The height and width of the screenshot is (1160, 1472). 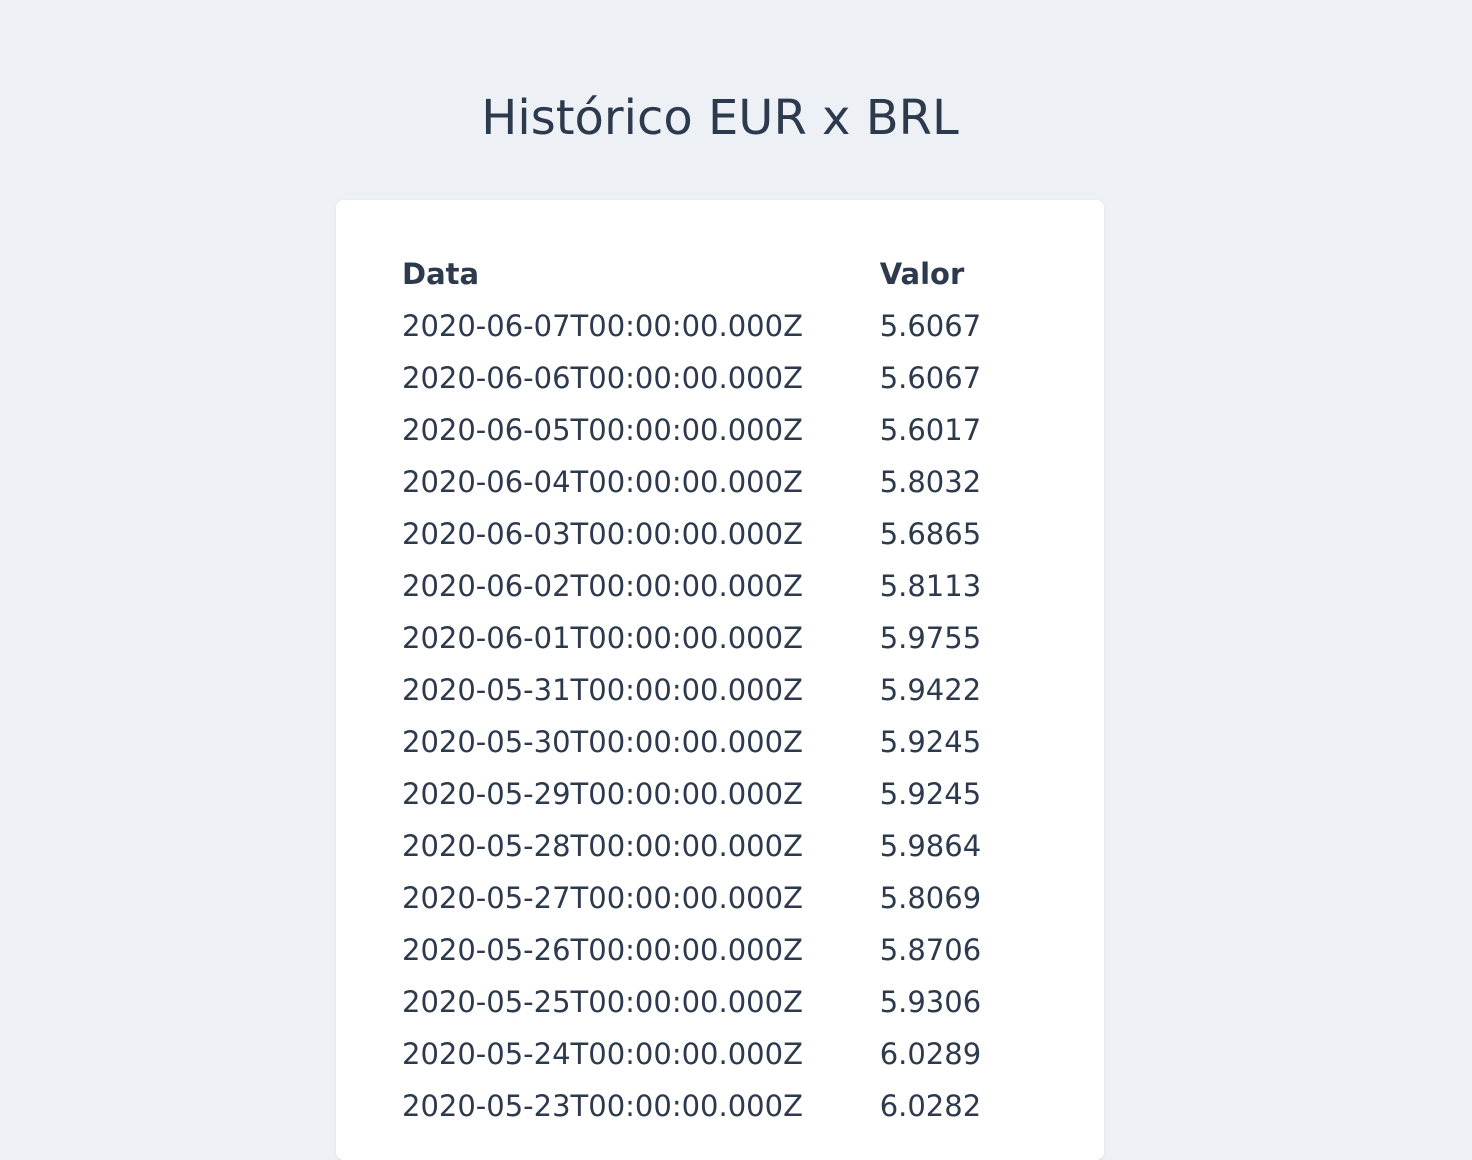 What do you see at coordinates (602, 1054) in the screenshot?
I see `cell-date: 2020-05-24T00:00:00.000Z` at bounding box center [602, 1054].